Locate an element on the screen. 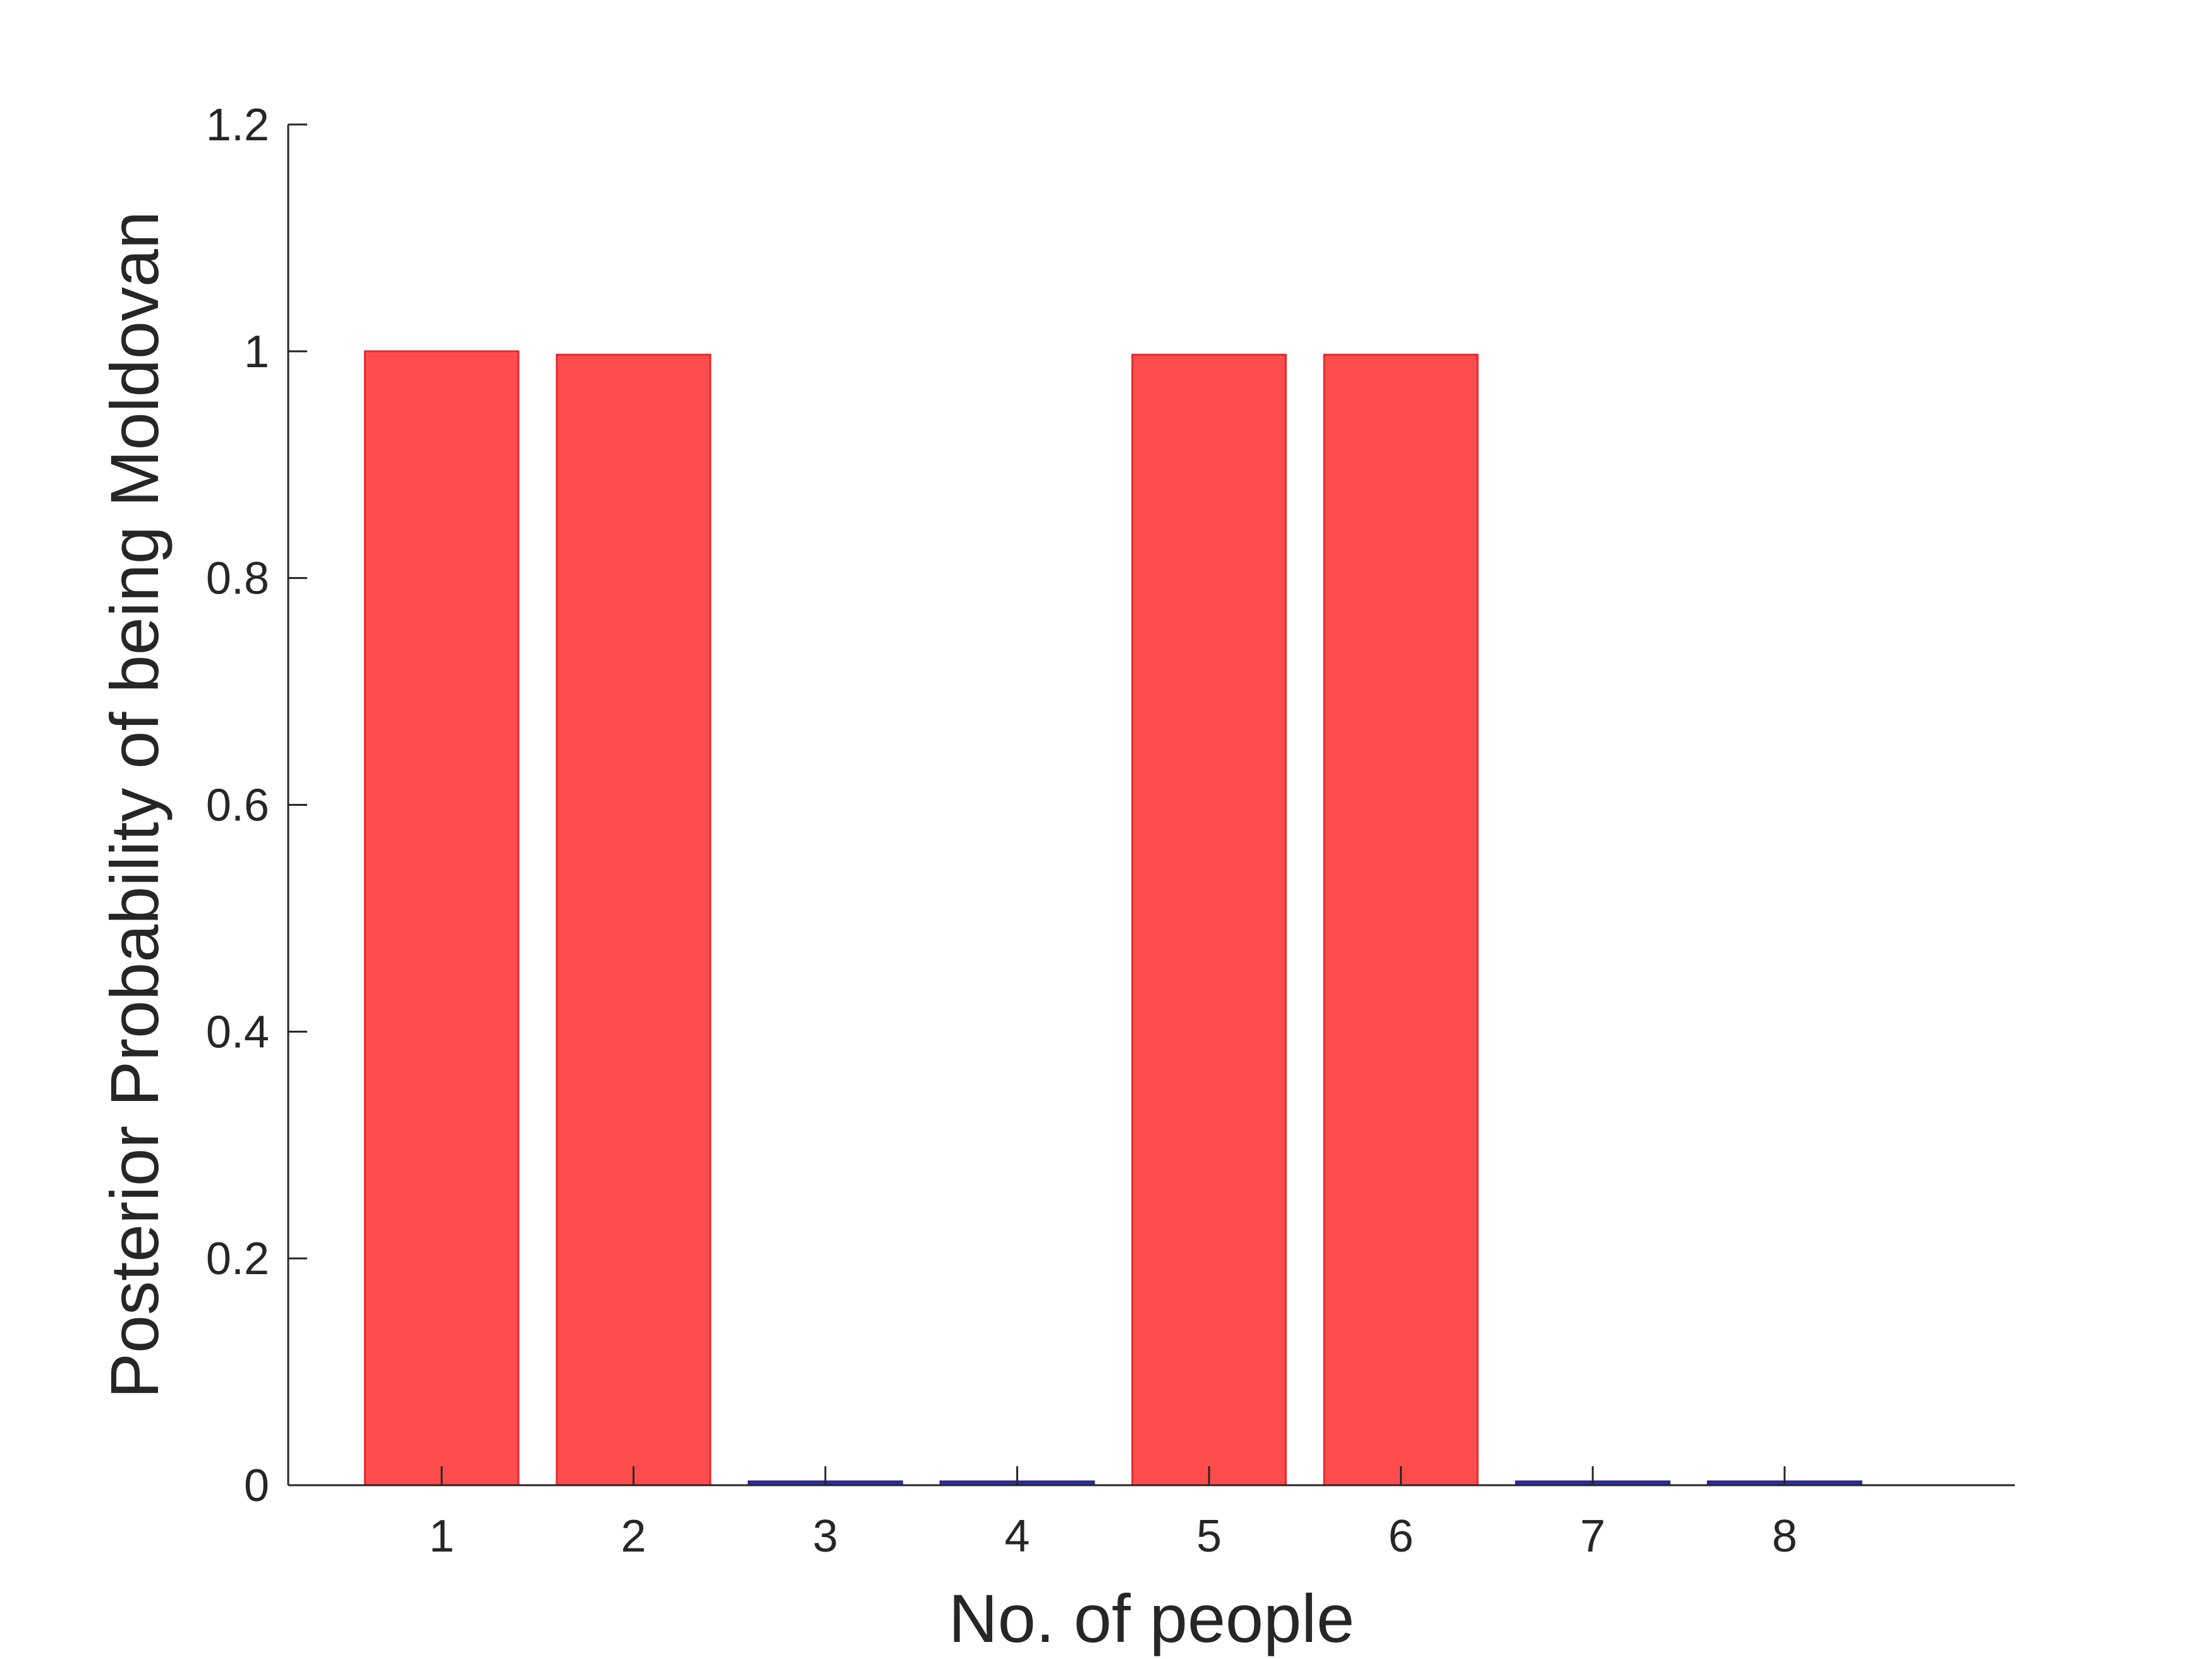 This screenshot has height=1659, width=2212. x-tick-label: 1 is located at coordinates (441, 1536).